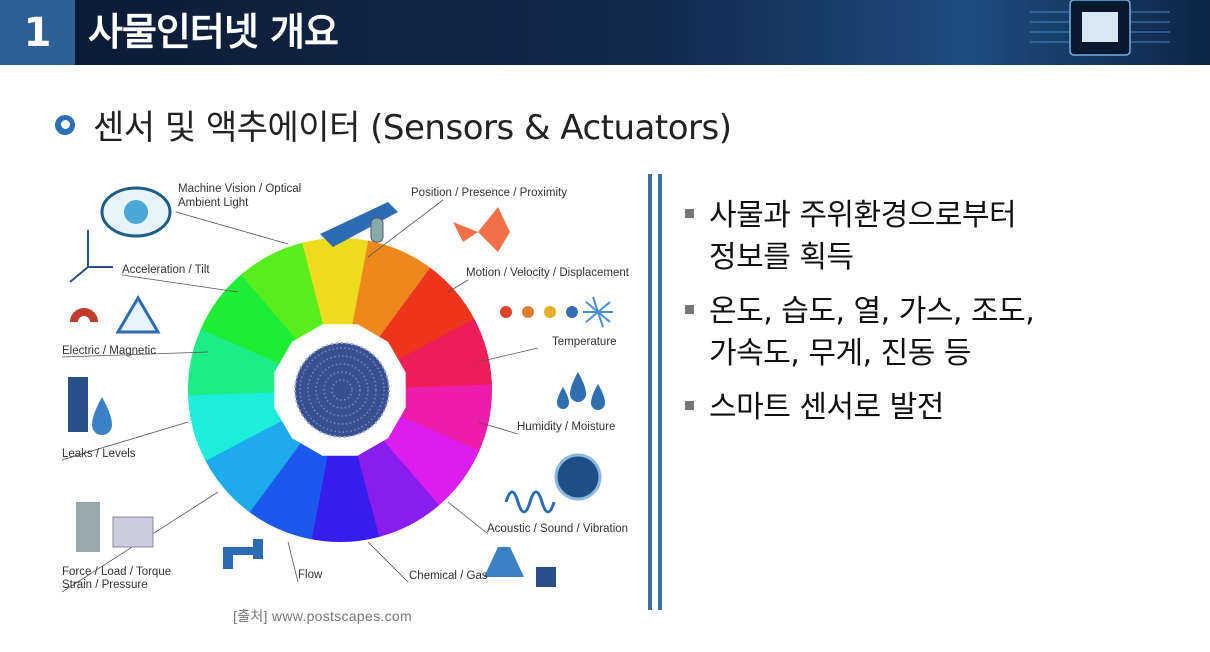 Image resolution: width=1210 pixels, height=652 pixels. Describe the element at coordinates (481, 229) in the screenshot. I see `fan-icon` at that location.